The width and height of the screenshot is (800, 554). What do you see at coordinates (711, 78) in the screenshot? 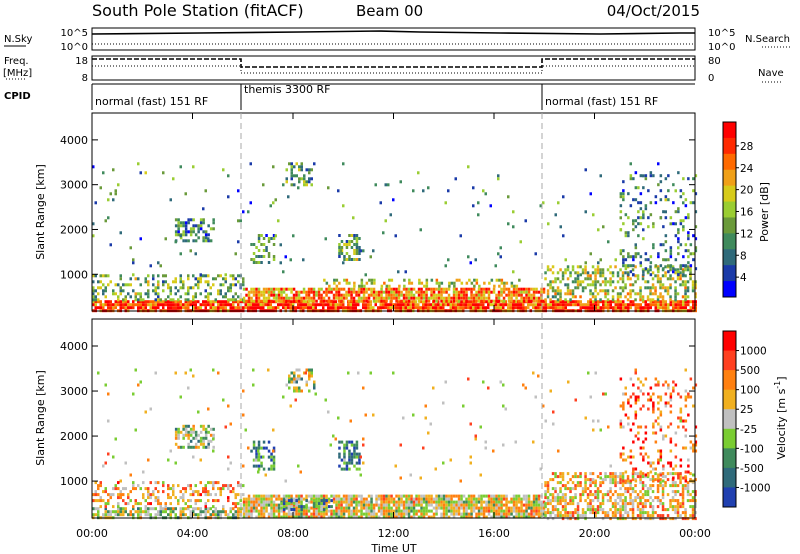
I see `freq-right-bottom-tick: 0` at bounding box center [711, 78].